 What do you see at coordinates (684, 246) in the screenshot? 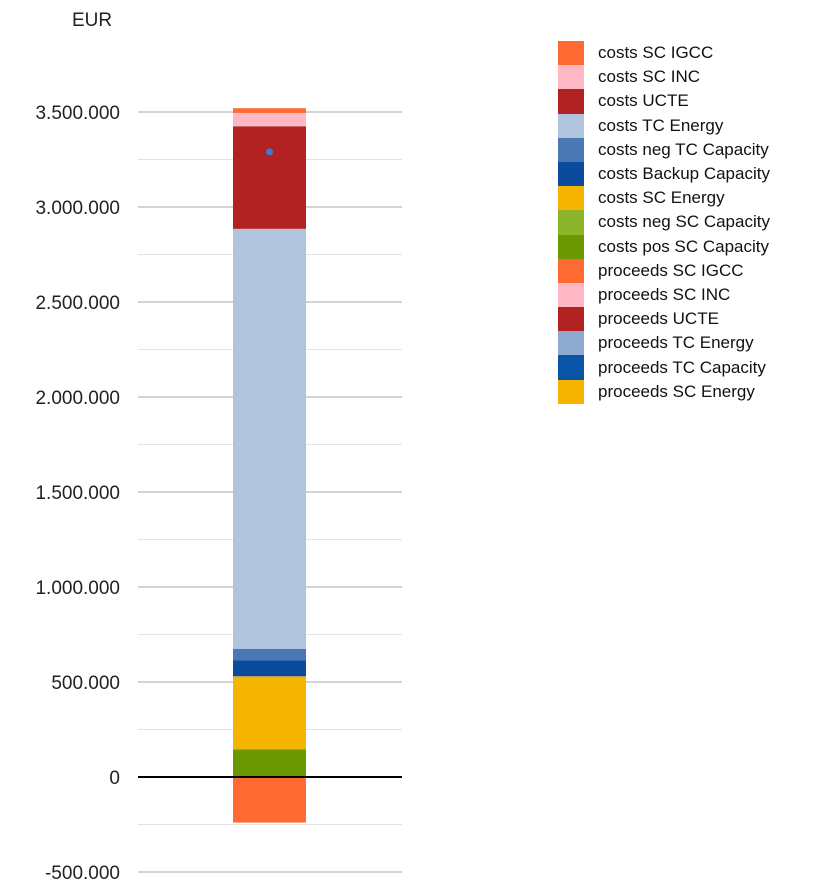
I see `legend-label: costs pos SC Capacity` at bounding box center [684, 246].